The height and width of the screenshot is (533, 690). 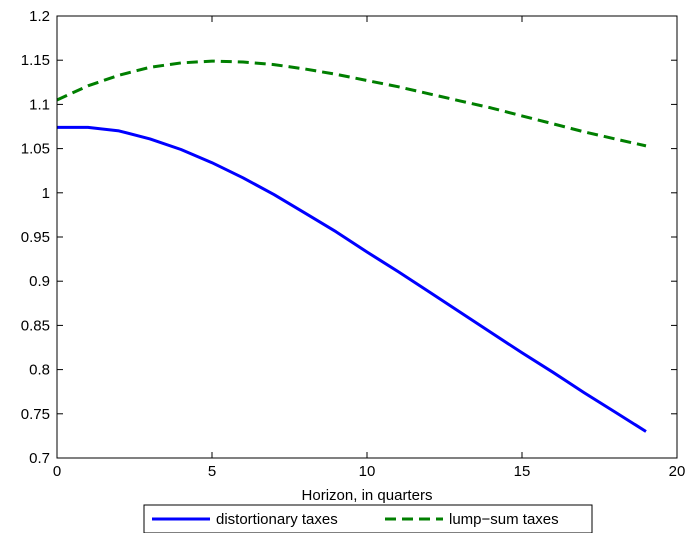 What do you see at coordinates (351, 103) in the screenshot?
I see `lump-sum-taxes-line` at bounding box center [351, 103].